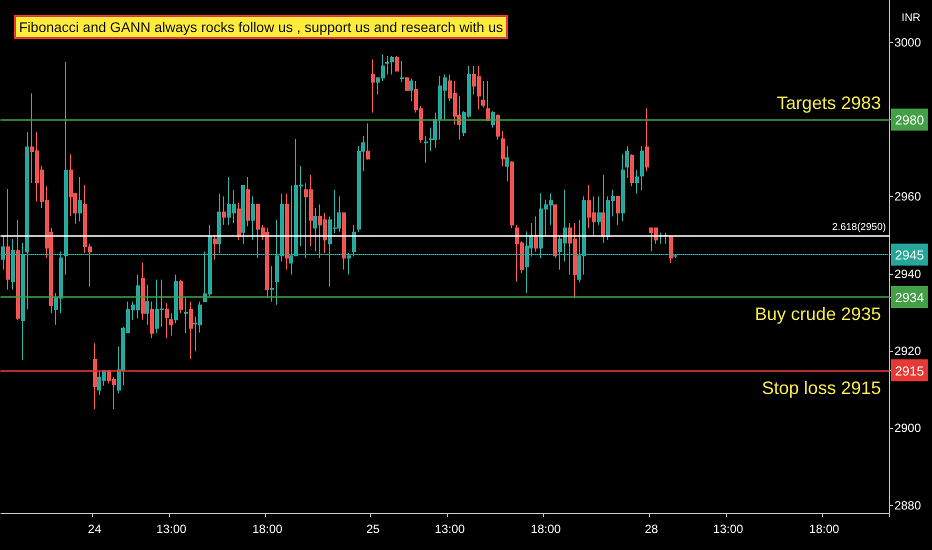  Describe the element at coordinates (261, 27) in the screenshot. I see `text: Fibonacci and GANN always rocks follow us , support us and research with us` at that location.